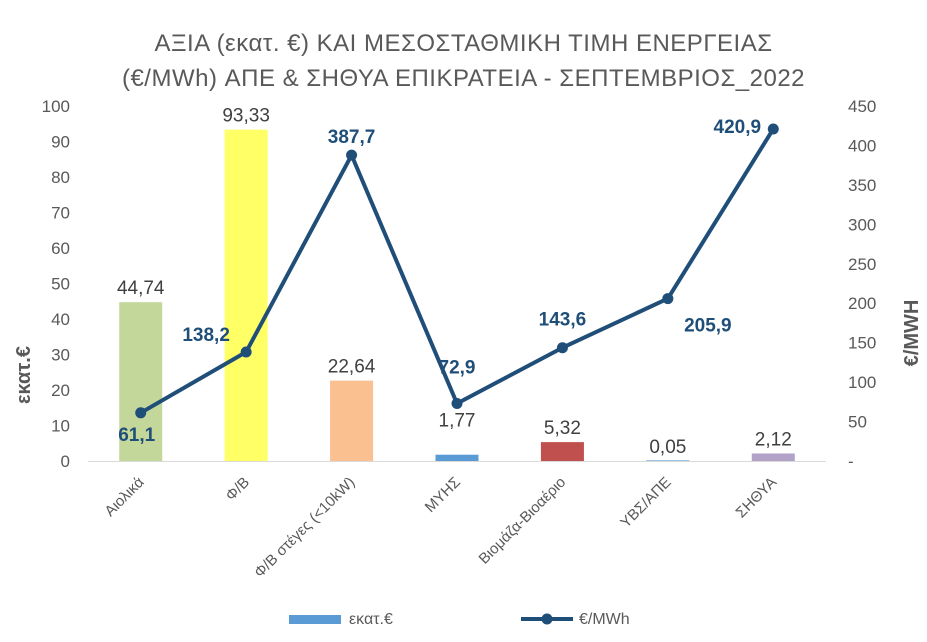 The image size is (927, 642). I want to click on y2-tick-label: 250, so click(862, 264).